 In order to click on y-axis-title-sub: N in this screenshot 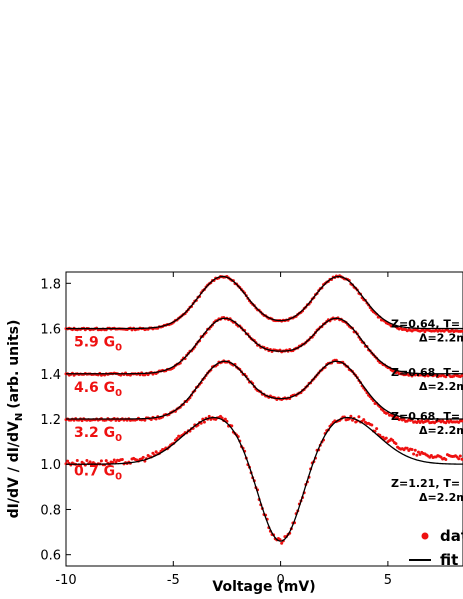, I will do `click(19, 417)`.